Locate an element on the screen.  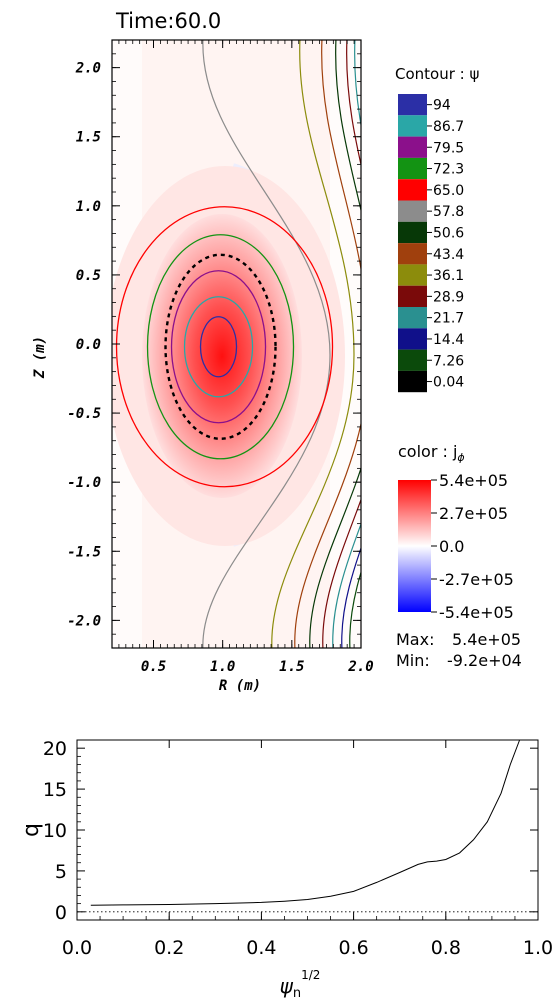
z-tick-label: 2.0 is located at coordinates (88, 69).